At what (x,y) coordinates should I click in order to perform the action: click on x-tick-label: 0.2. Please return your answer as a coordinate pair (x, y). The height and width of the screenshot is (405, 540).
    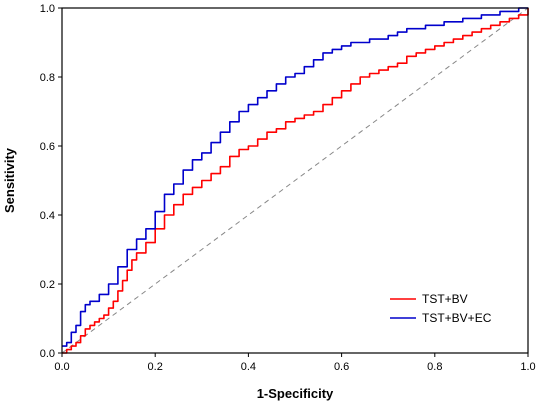
    Looking at the image, I should click on (155, 367).